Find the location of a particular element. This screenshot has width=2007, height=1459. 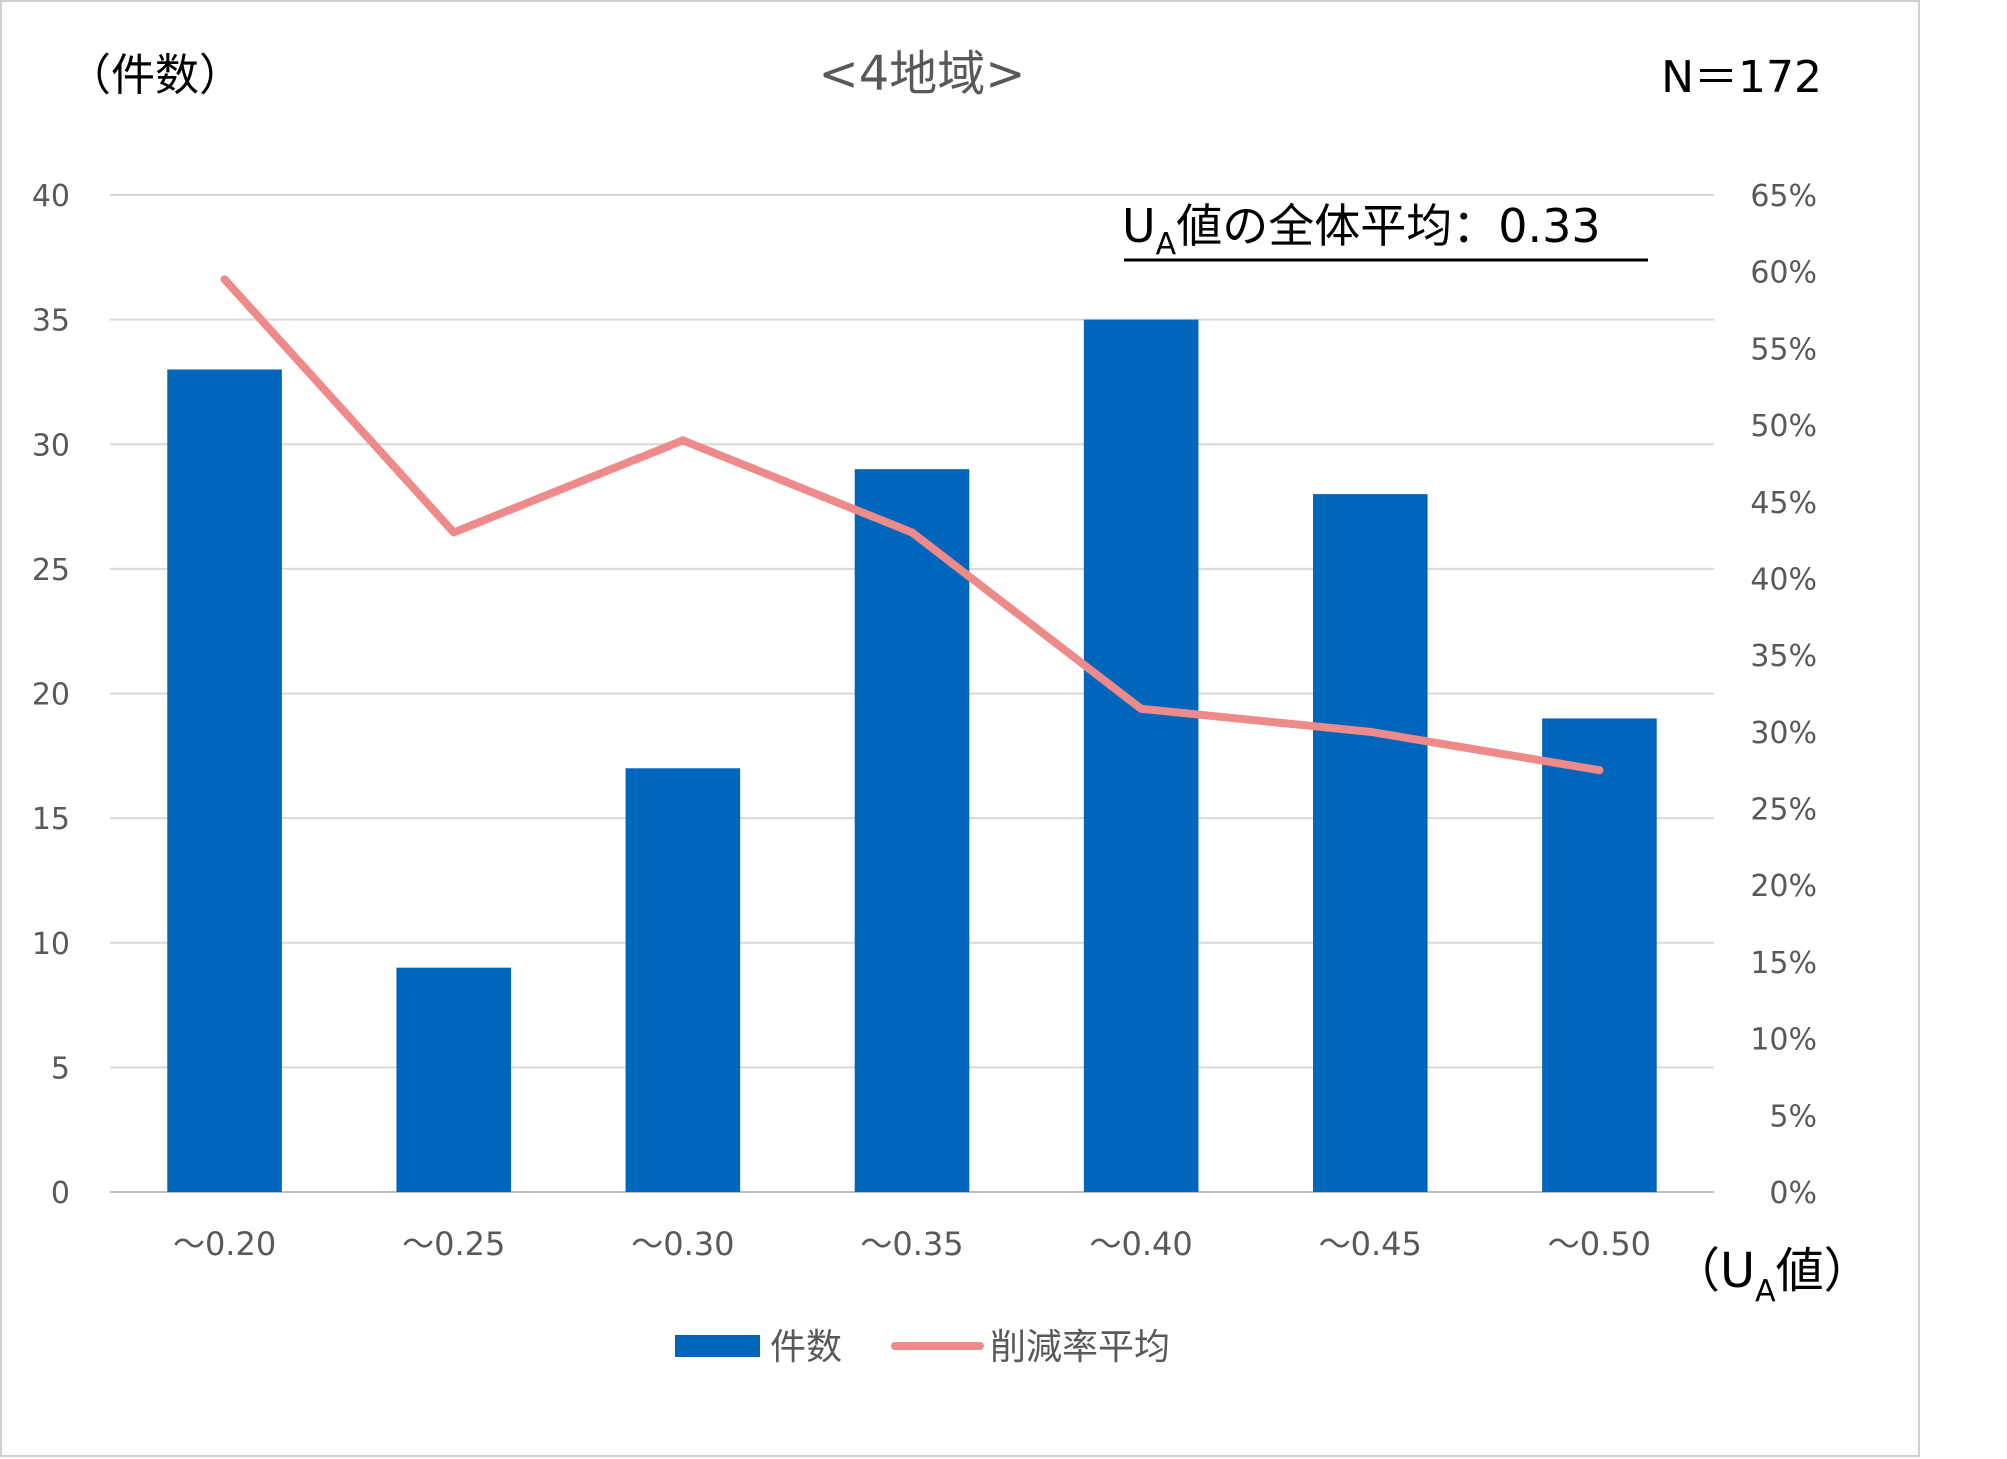

y-right-tick-label: 60% is located at coordinates (1783, 273).